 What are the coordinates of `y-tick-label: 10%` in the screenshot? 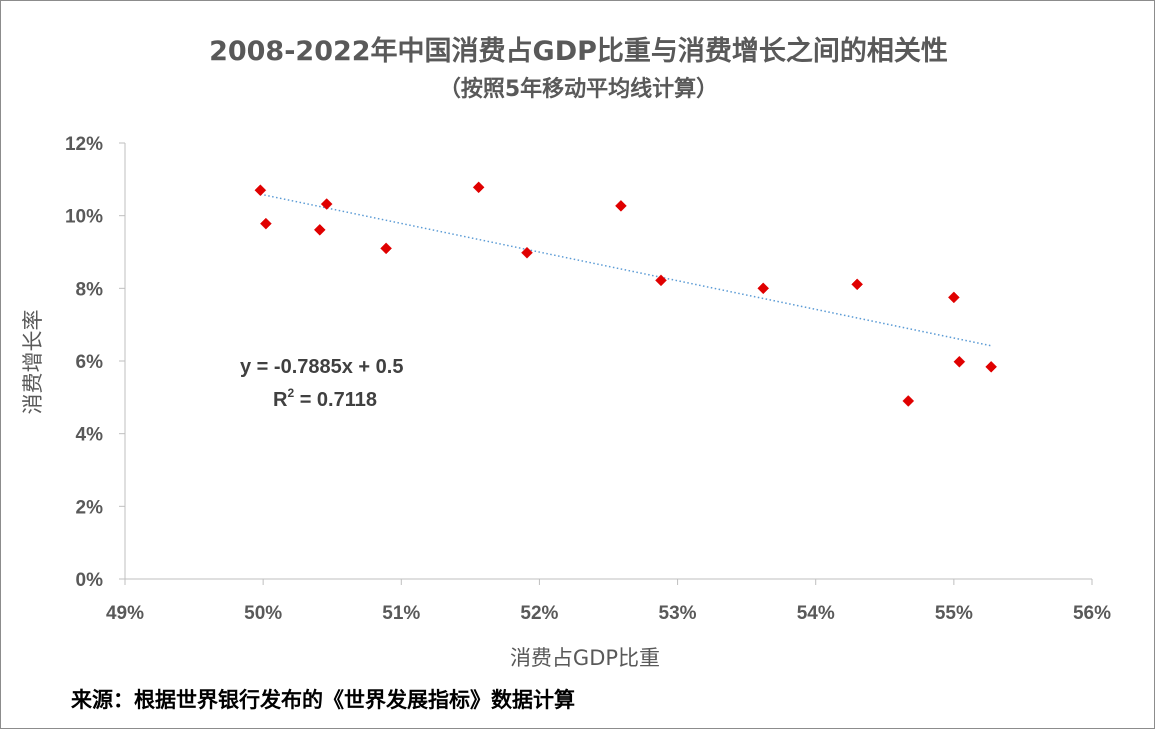 It's located at (84, 217).